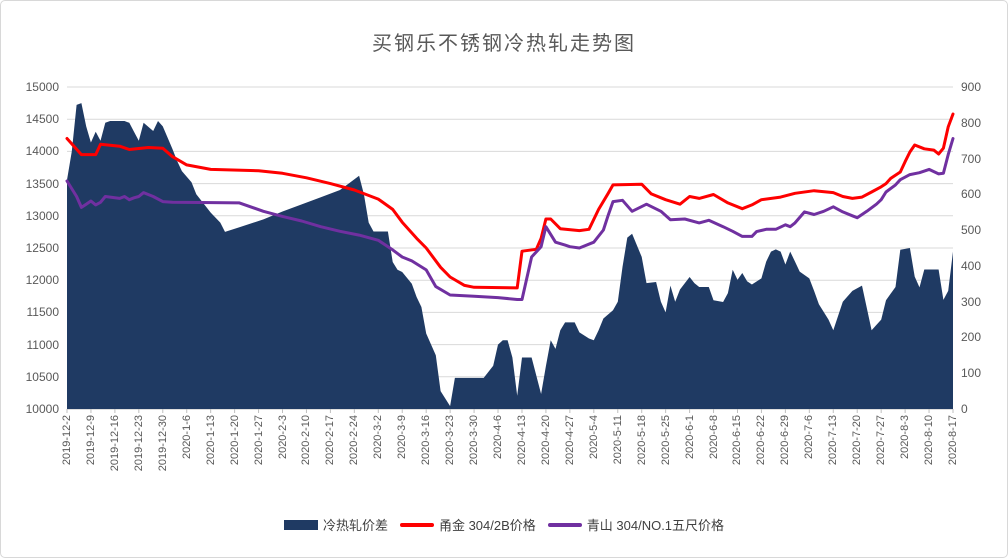 The height and width of the screenshot is (558, 1008). I want to click on x-axis-label: 2020-3-2, so click(378, 437).